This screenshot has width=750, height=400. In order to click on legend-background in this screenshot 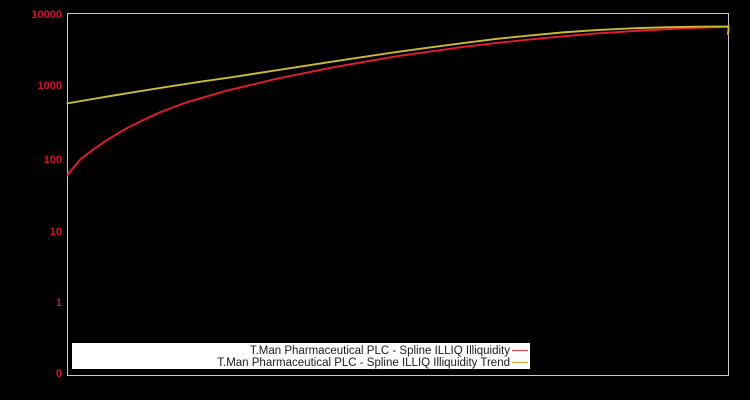, I will do `click(301, 356)`.